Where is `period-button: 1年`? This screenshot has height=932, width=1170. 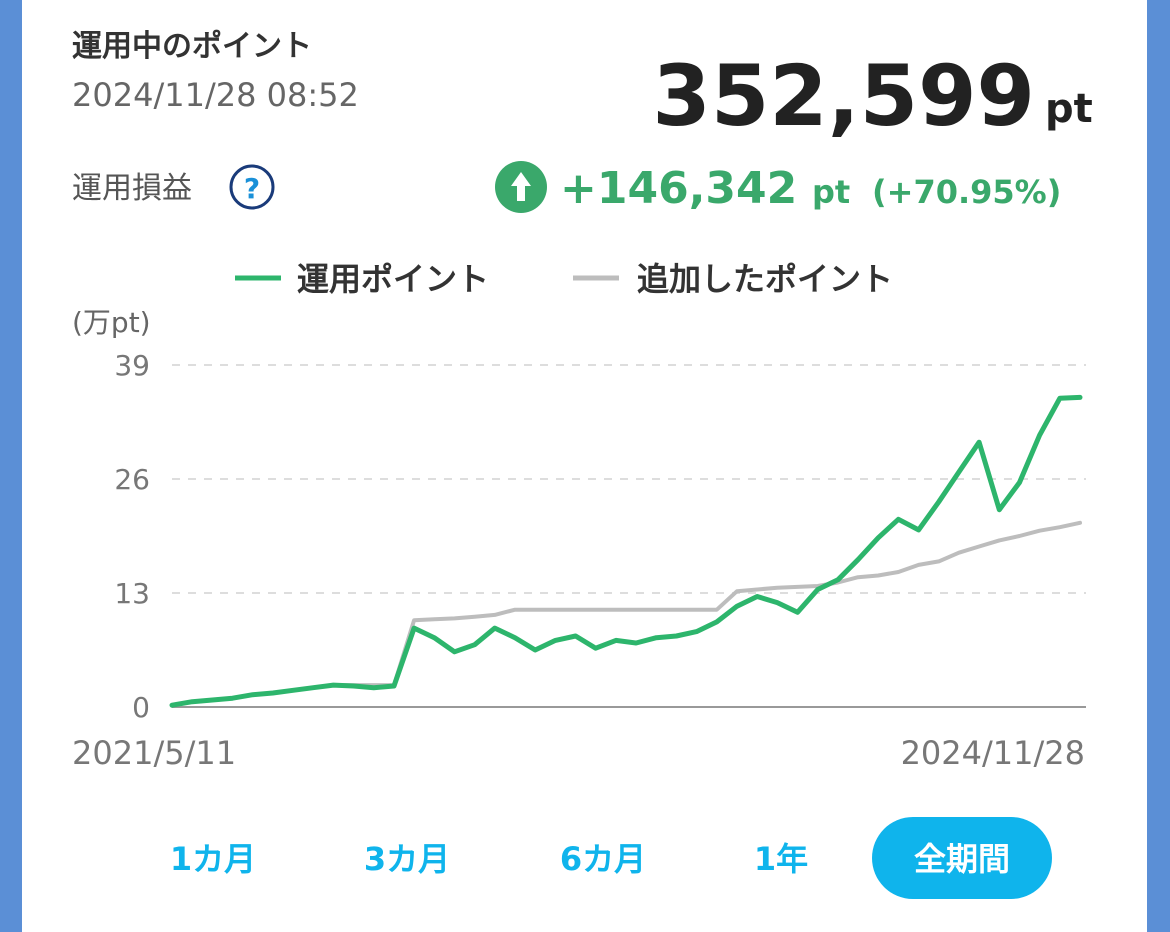 period-button: 1年 is located at coordinates (781, 859).